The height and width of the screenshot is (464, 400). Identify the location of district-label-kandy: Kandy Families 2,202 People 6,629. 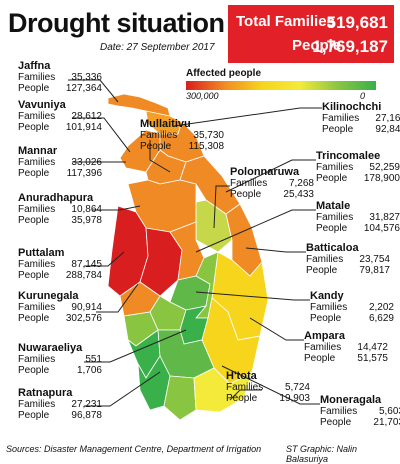
(352, 307).